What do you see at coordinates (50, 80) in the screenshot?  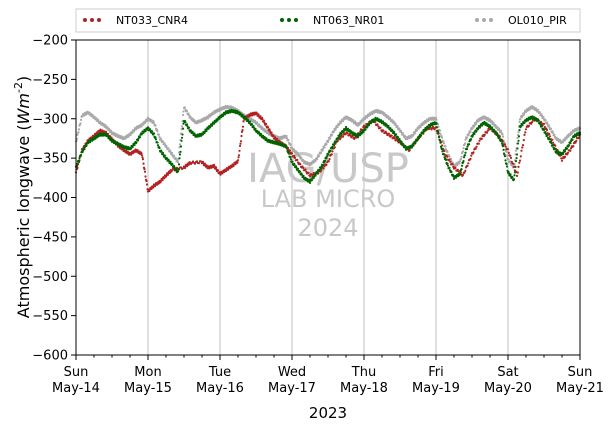 I see `y-tick-label: −250` at bounding box center [50, 80].